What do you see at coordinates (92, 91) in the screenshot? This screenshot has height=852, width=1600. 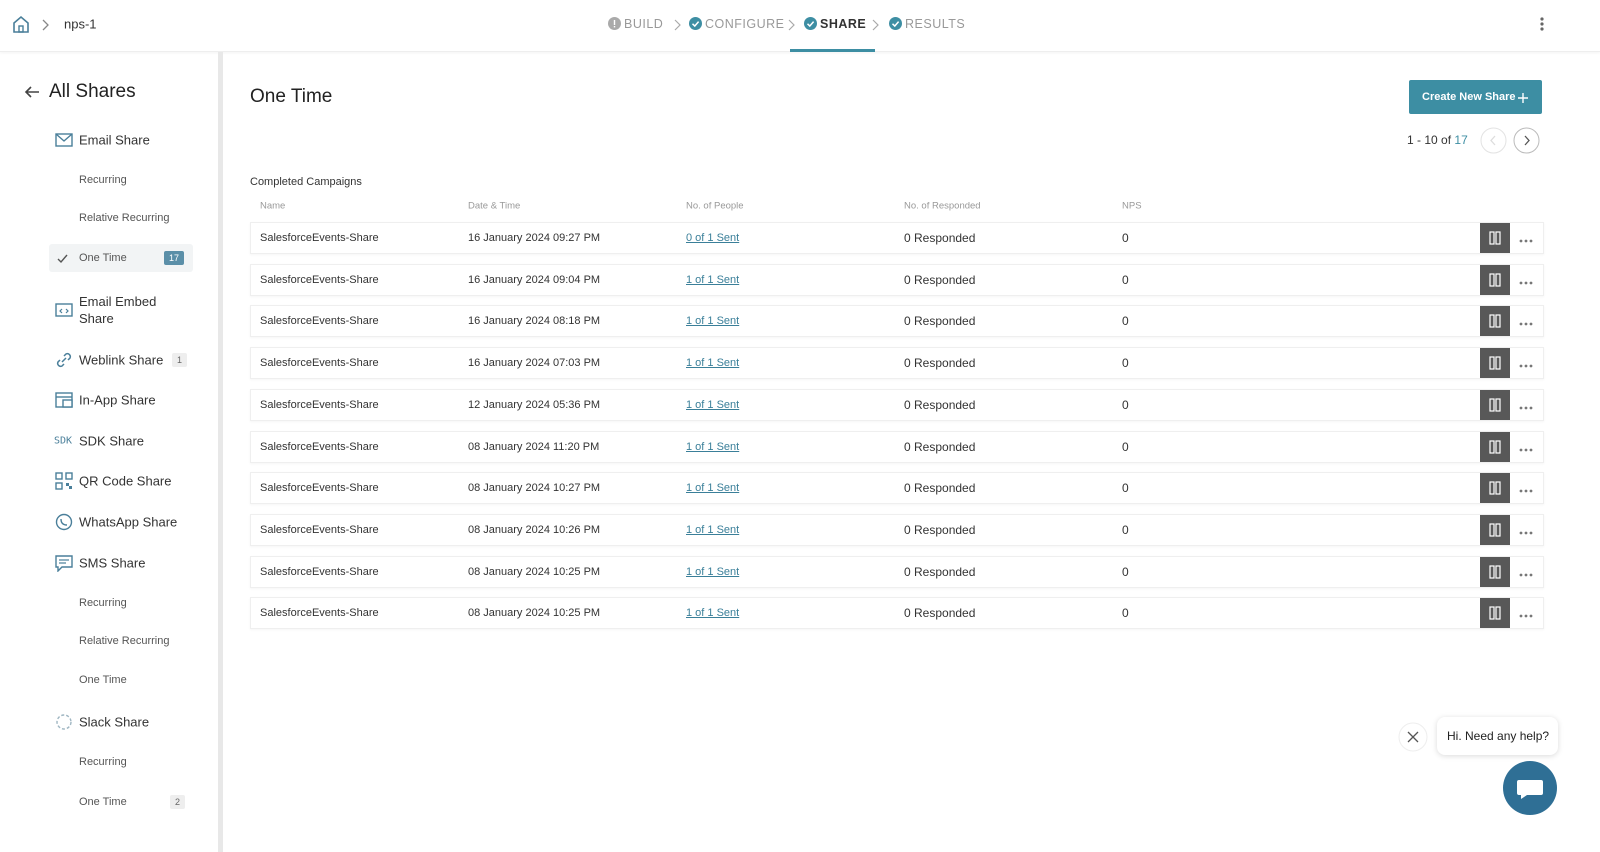 I see `sidebar-title: All Shares` at bounding box center [92, 91].